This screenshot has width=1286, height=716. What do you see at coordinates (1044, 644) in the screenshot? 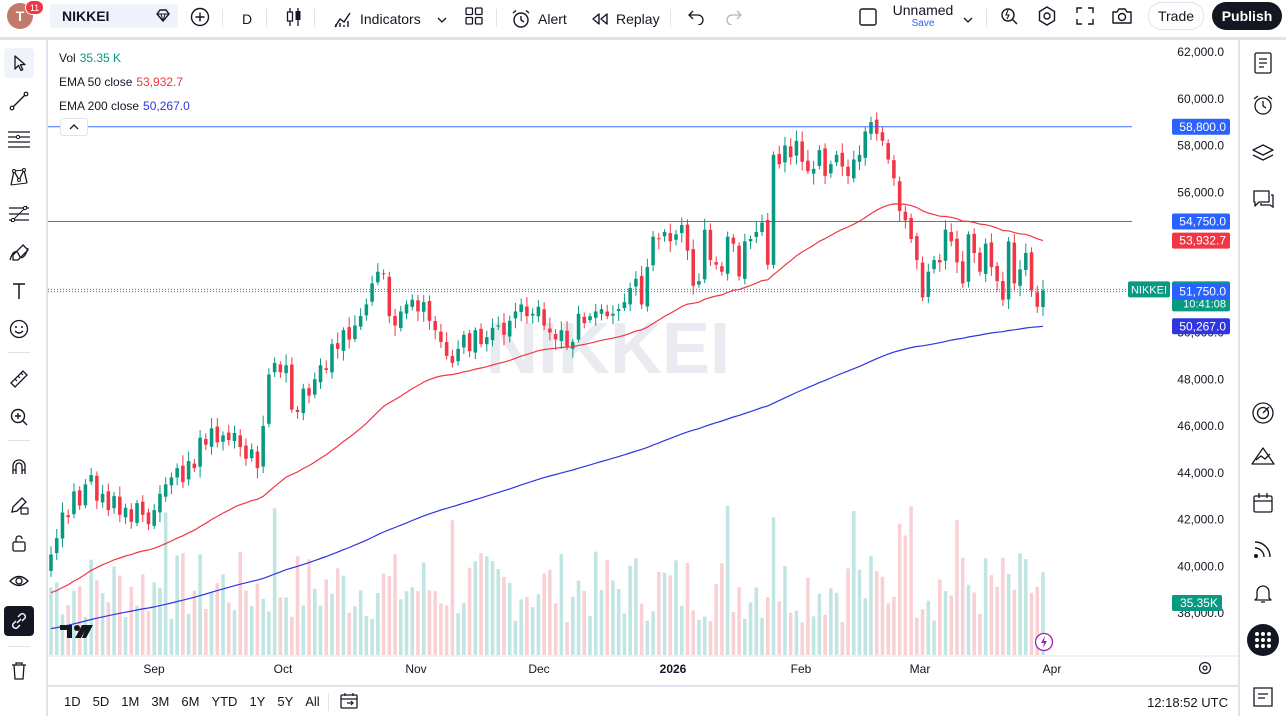
I see `lightning-icon` at bounding box center [1044, 644].